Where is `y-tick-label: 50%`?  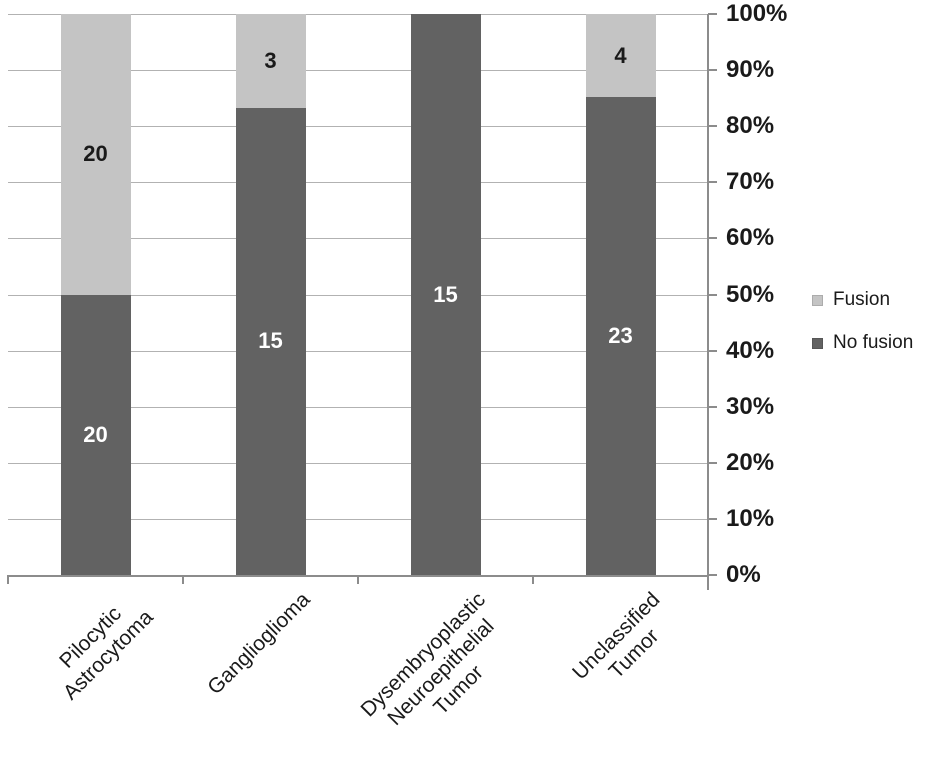
y-tick-label: 50% is located at coordinates (750, 294).